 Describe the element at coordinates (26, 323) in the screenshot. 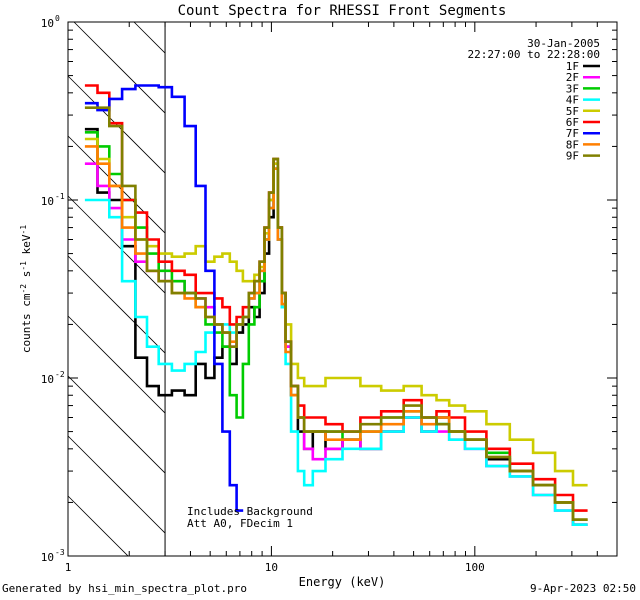

I see `y-label-part-1: counts cm` at that location.